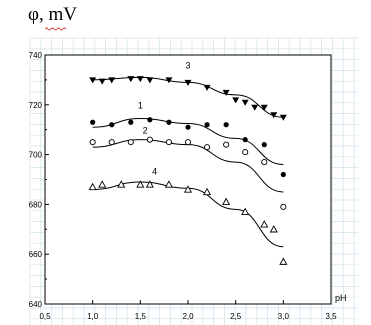  I want to click on title-row: φ, mV, so click(185, 18).